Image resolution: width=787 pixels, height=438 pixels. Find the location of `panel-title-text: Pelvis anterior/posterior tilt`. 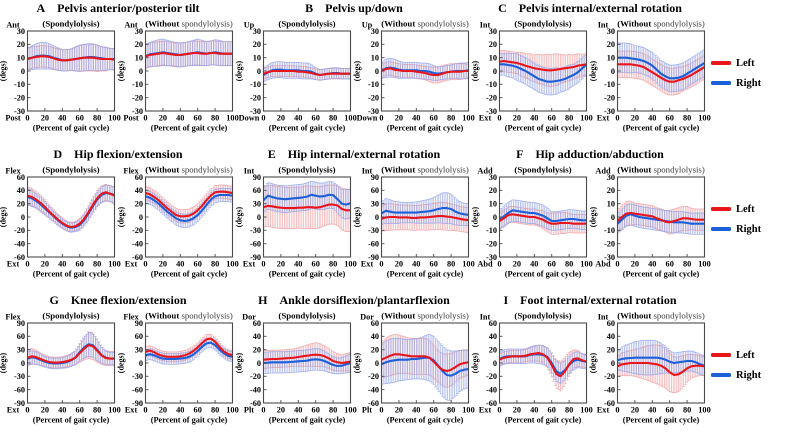

panel-title-text: Pelvis anterior/posterior tilt is located at coordinates (128, 8).